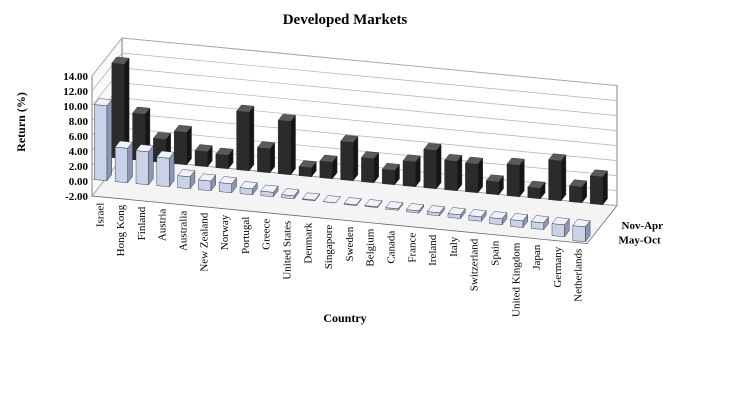 This screenshot has width=730, height=405. I want to click on y-axis-ticks: 14.00 12.00 10.00 8.00 6.00 4.00 2.00 0.00 -2.00, so click(75, 137).